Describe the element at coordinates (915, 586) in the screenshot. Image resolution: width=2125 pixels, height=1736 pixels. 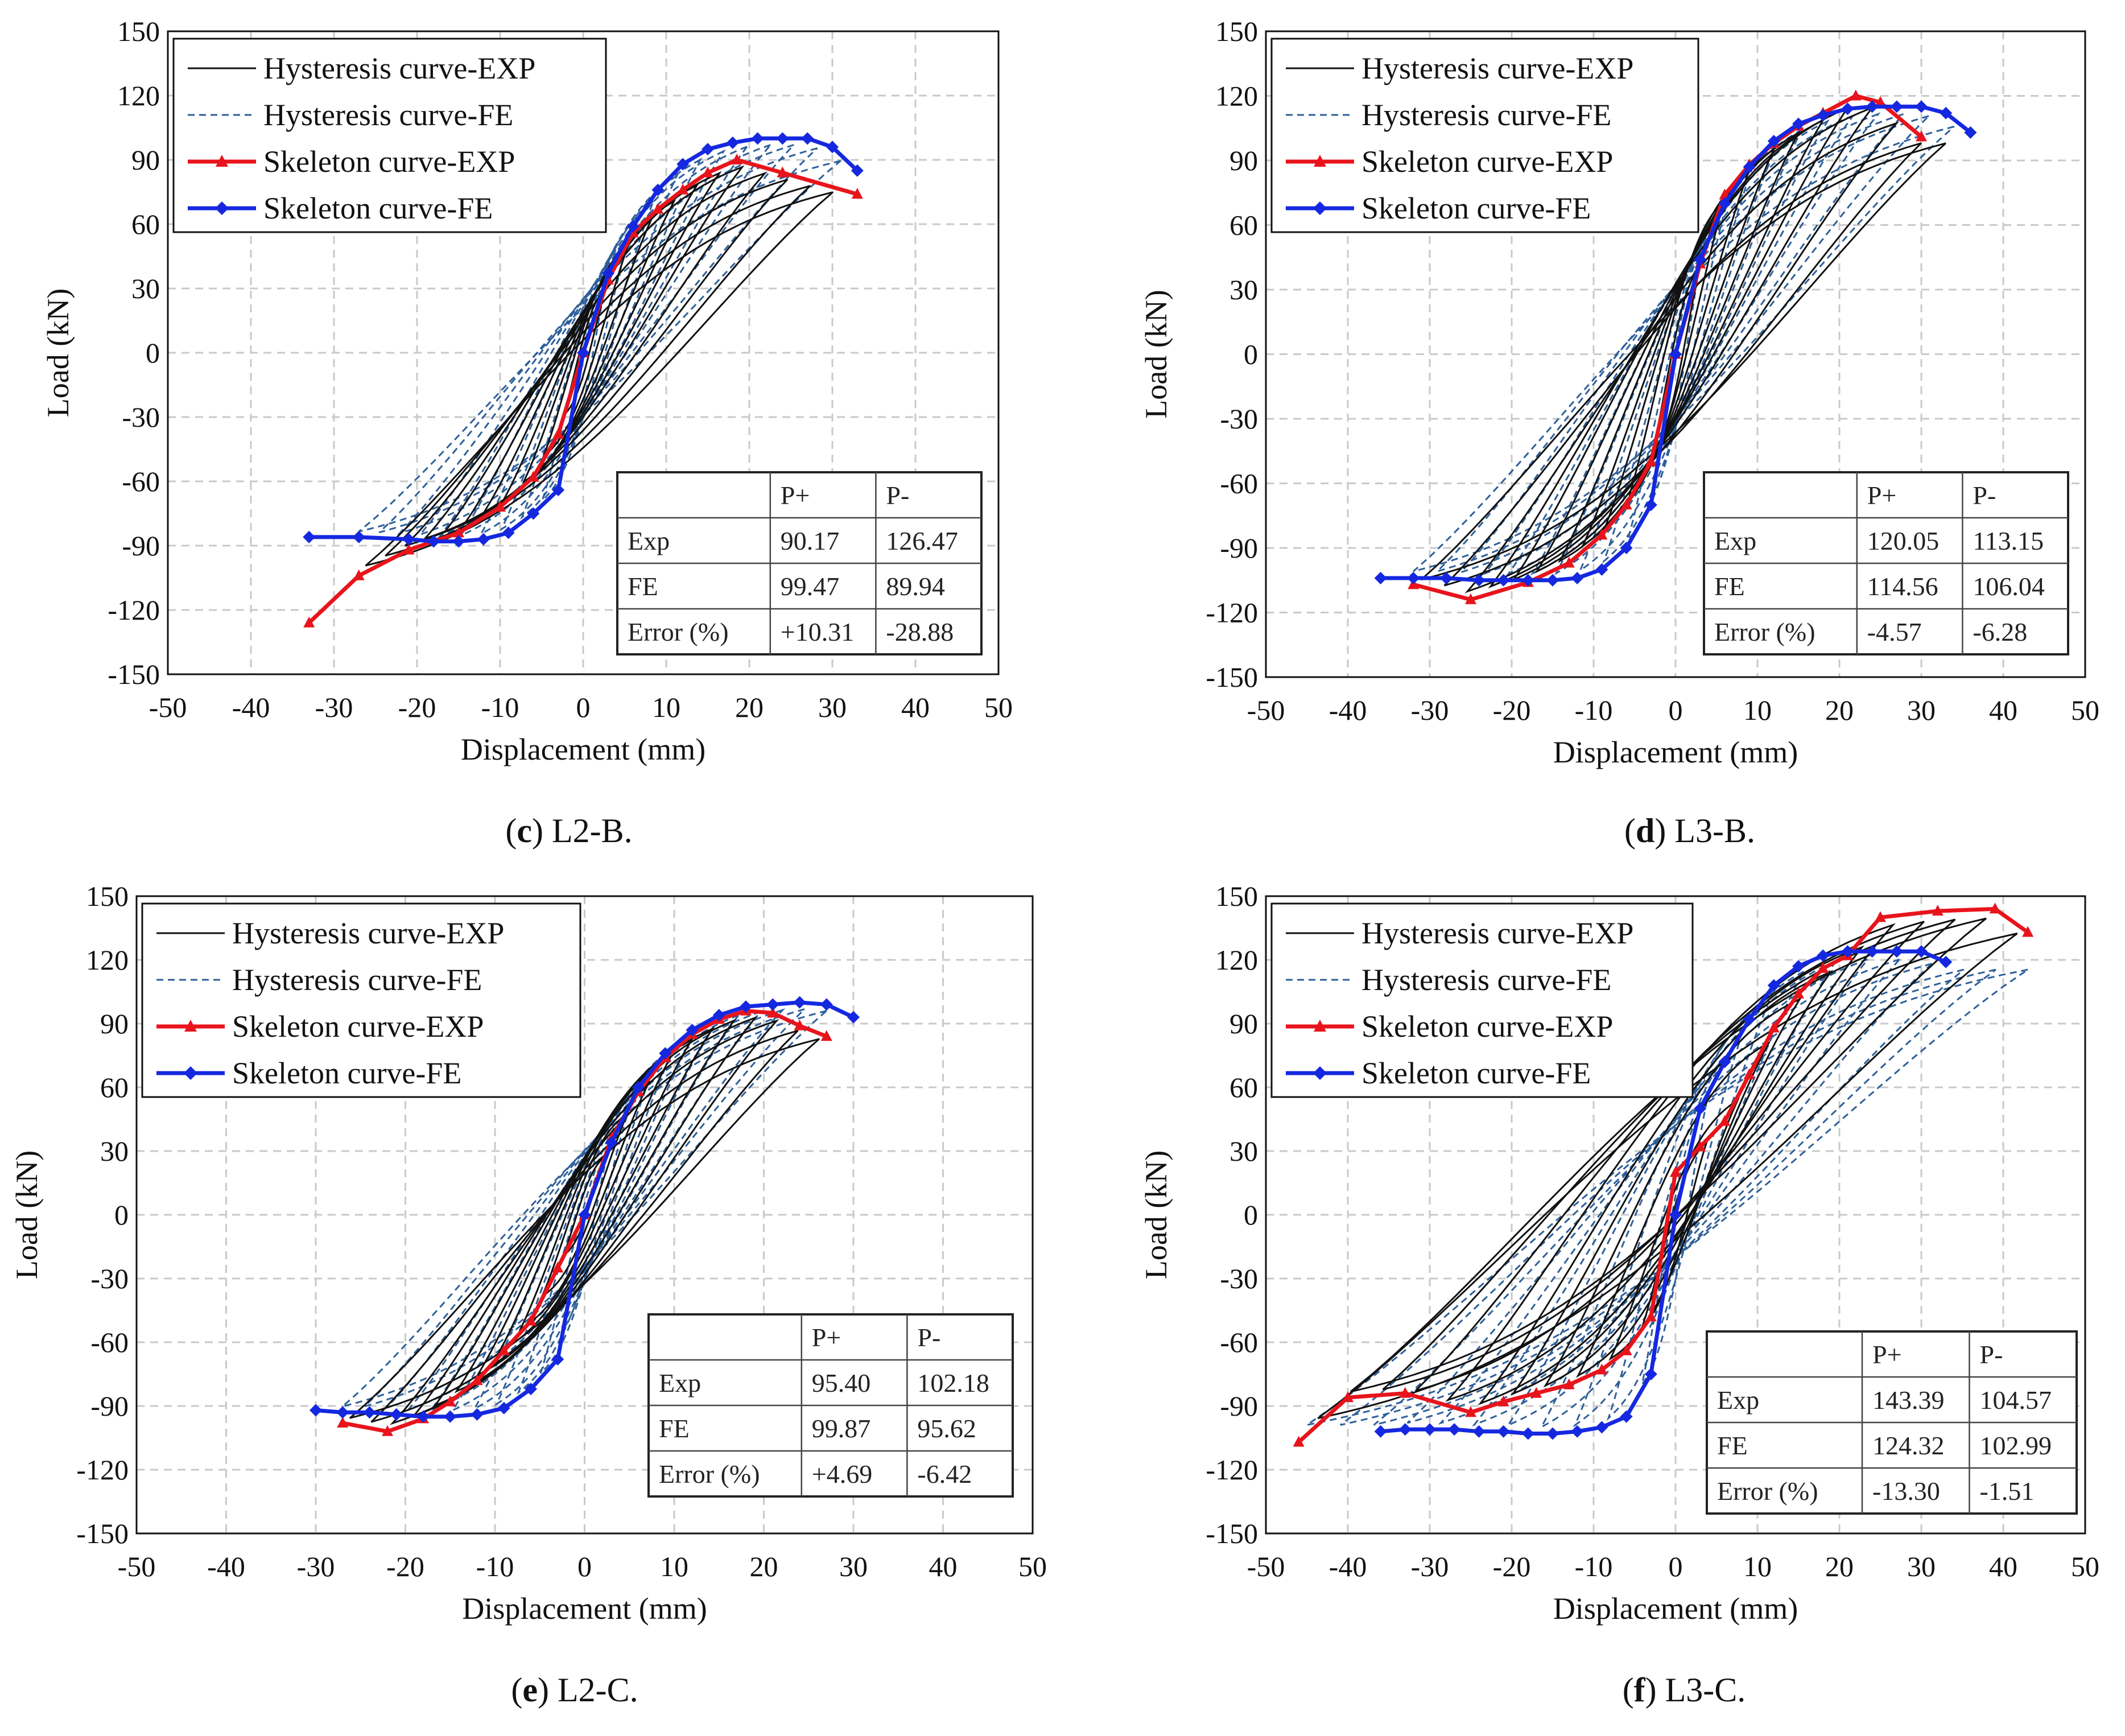
I see `table-cell: 89.94` at that location.